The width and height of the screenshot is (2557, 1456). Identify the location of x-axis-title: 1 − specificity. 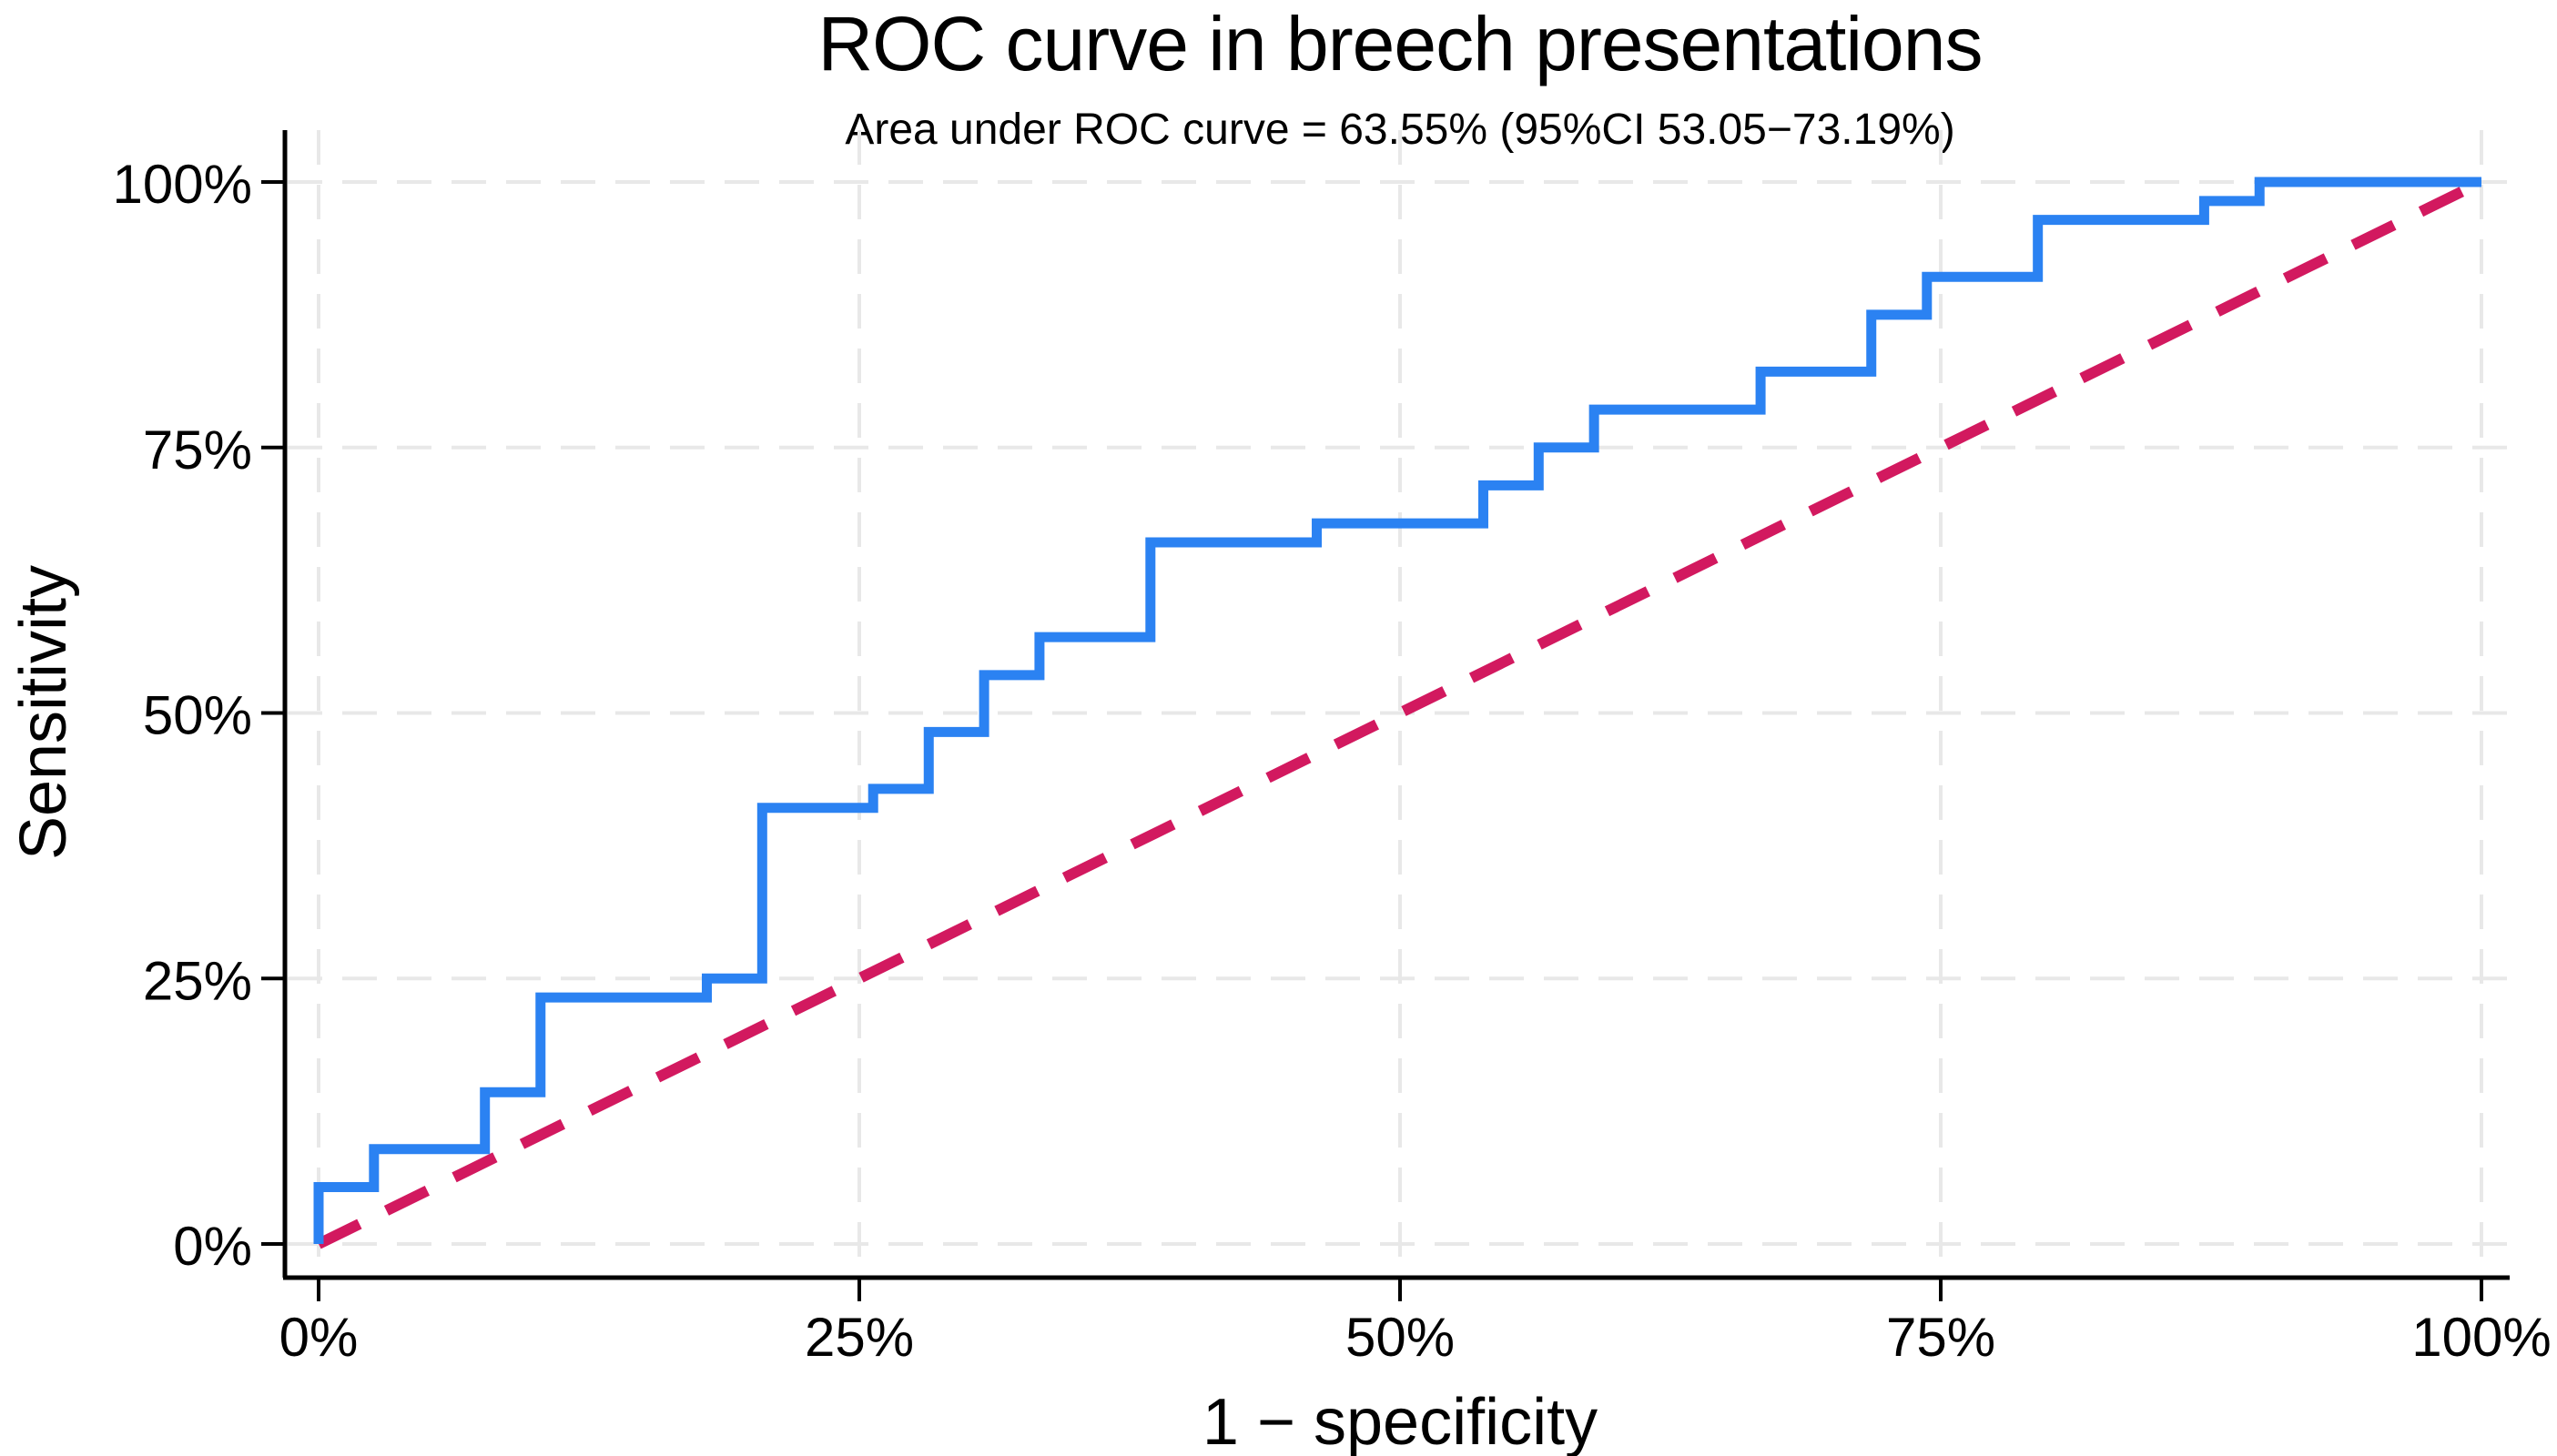
(1400, 1421).